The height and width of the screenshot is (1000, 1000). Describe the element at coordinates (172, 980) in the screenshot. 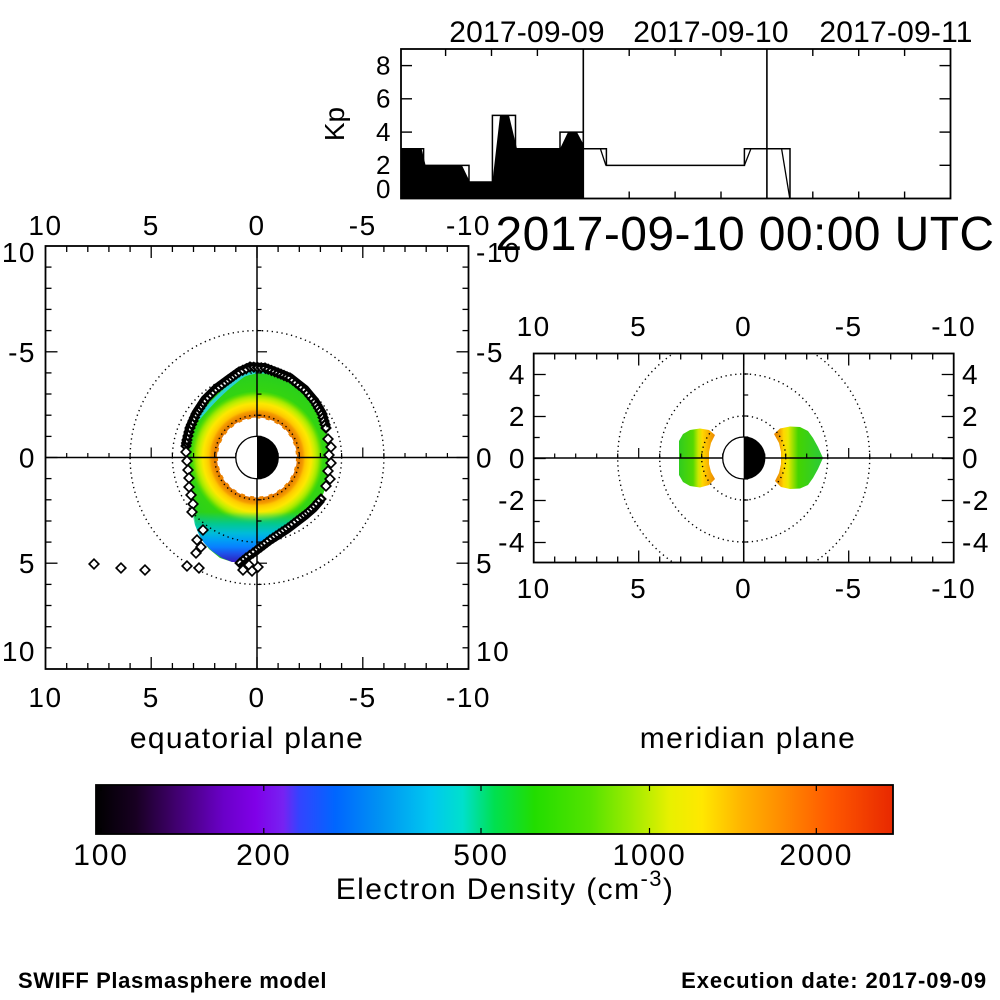

I see `svg-text: SWIFF Plasmasphere model` at that location.